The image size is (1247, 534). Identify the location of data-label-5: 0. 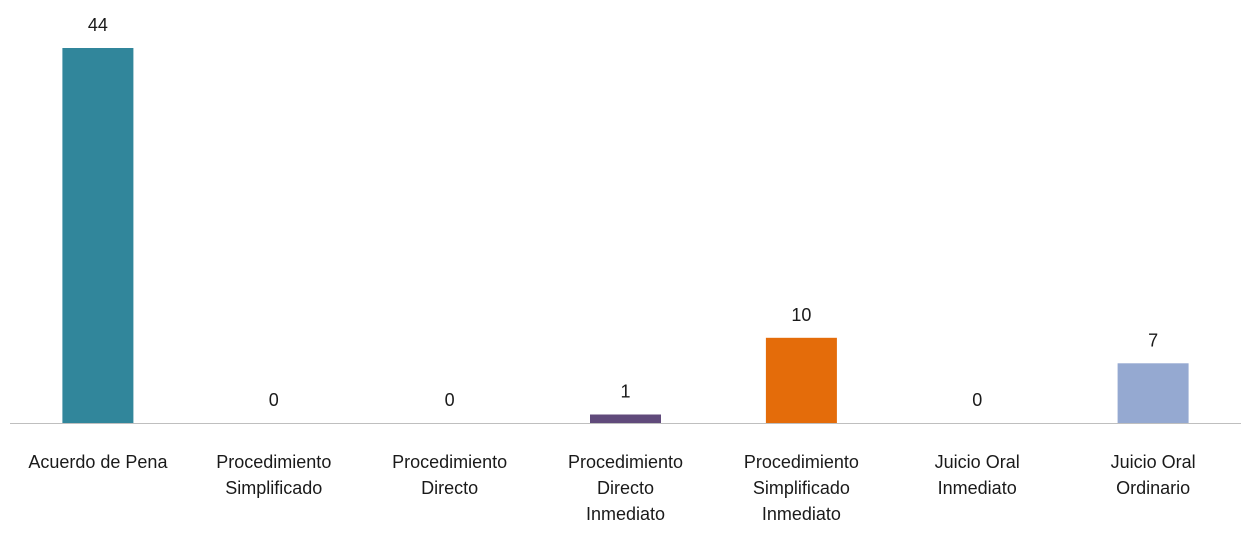
(977, 400).